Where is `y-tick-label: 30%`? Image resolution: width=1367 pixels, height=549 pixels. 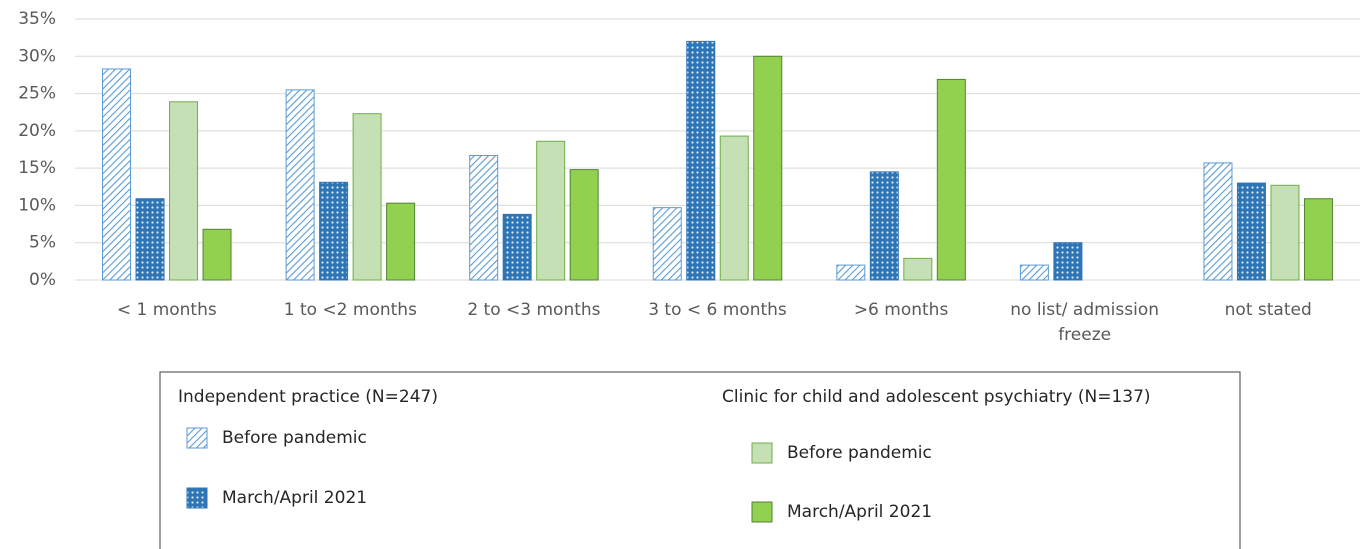 y-tick-label: 30% is located at coordinates (37, 56).